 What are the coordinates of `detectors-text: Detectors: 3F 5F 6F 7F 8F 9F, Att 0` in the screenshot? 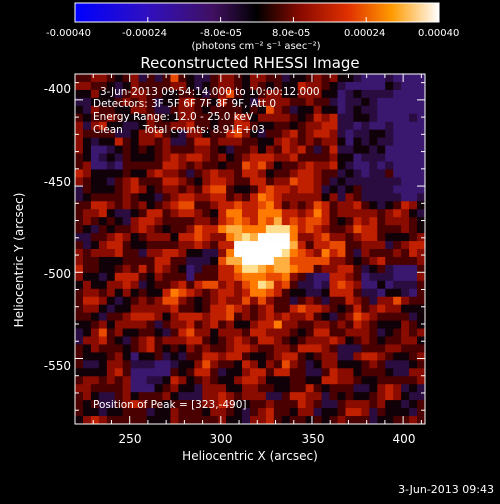 It's located at (184, 104).